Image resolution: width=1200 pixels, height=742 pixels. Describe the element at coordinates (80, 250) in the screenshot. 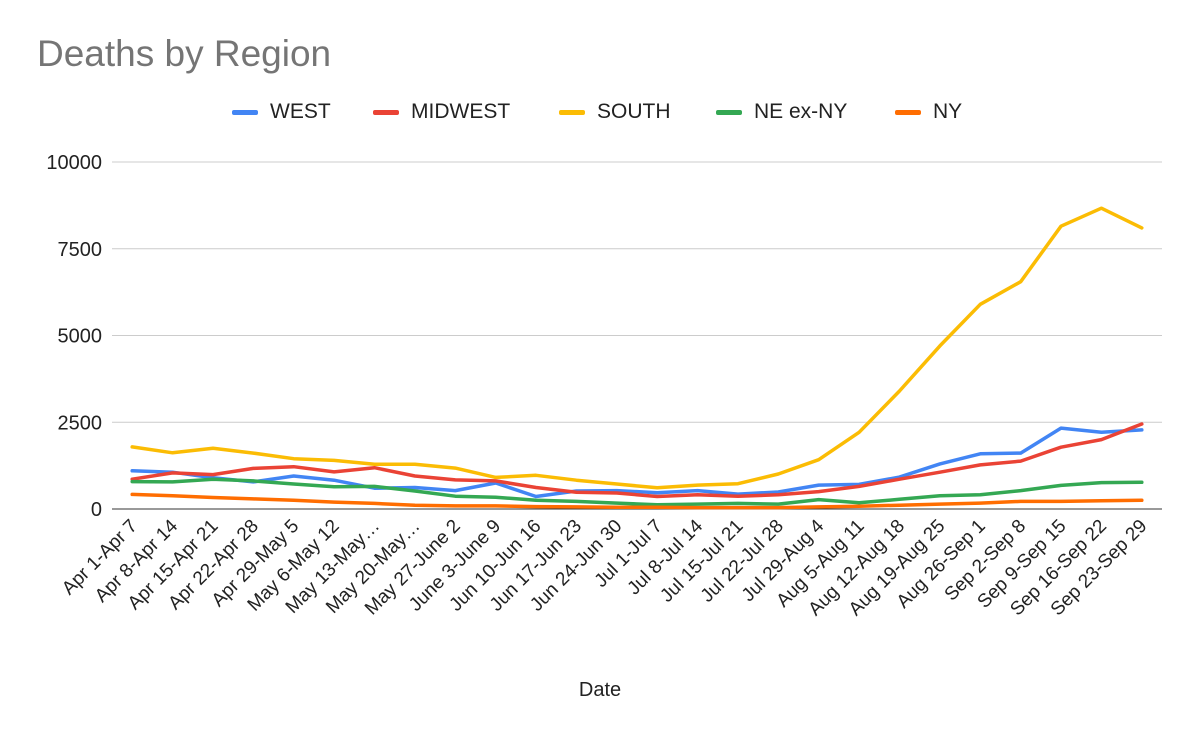

I see `y-tick-label: 7500` at that location.